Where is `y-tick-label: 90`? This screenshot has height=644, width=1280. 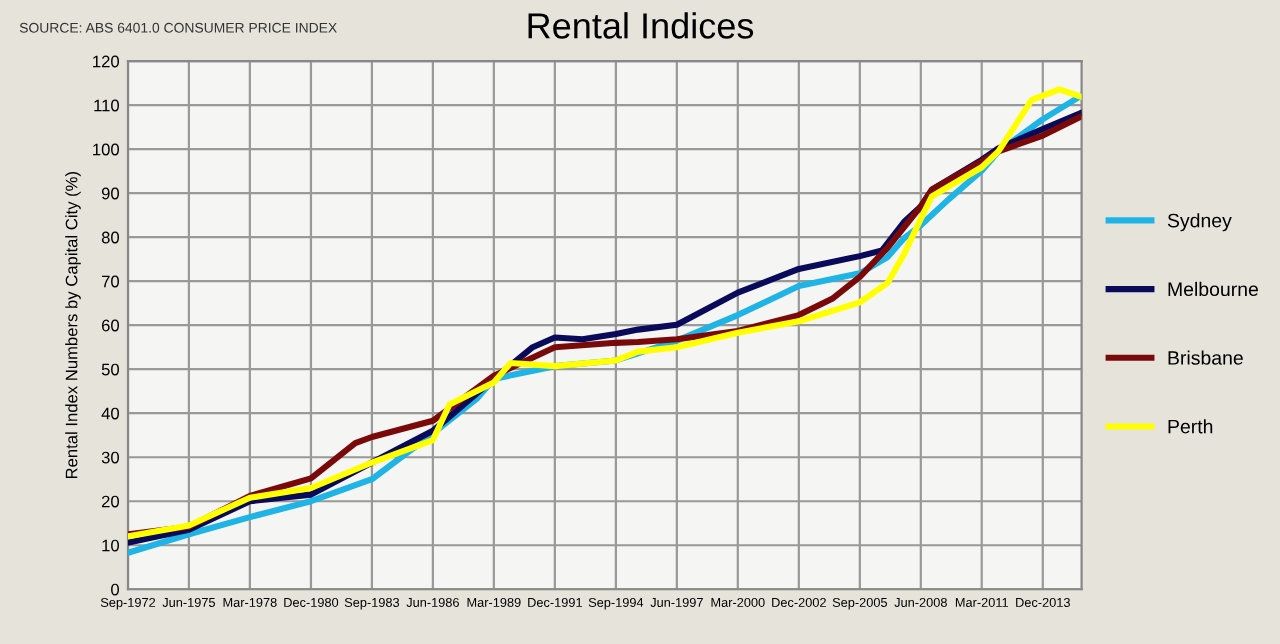
y-tick-label: 90 is located at coordinates (110, 193).